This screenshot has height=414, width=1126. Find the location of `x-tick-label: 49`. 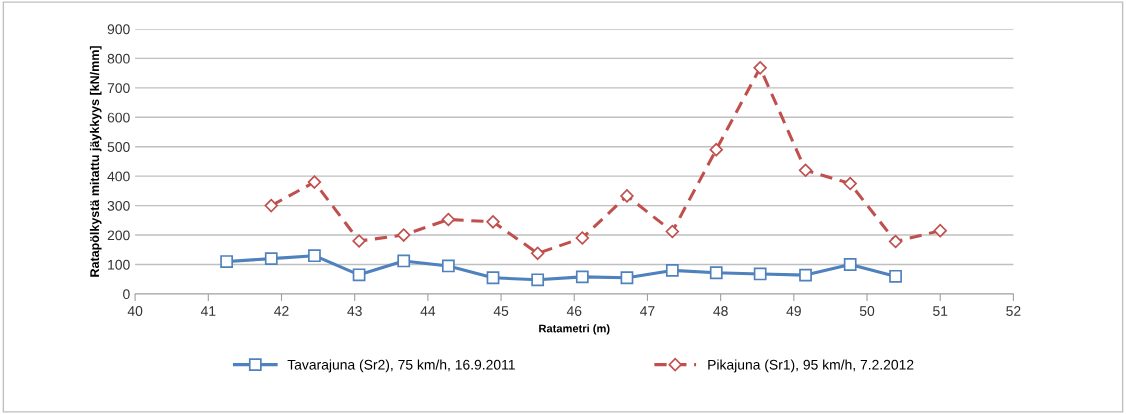

x-tick-label: 49 is located at coordinates (793, 311).